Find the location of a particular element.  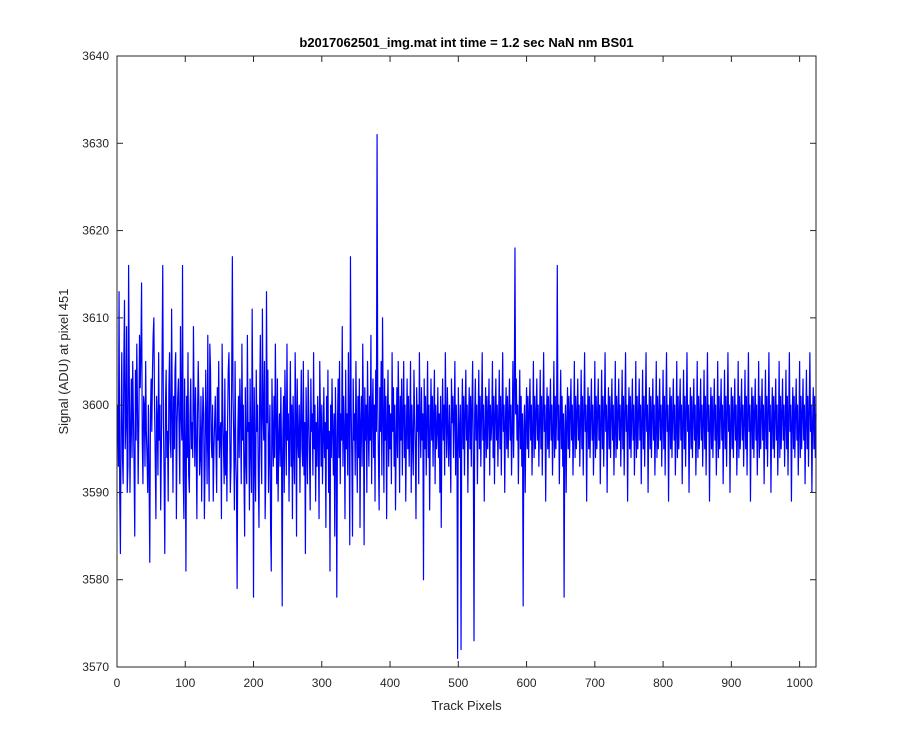

y-tick-label: 3620 is located at coordinates (95, 231).